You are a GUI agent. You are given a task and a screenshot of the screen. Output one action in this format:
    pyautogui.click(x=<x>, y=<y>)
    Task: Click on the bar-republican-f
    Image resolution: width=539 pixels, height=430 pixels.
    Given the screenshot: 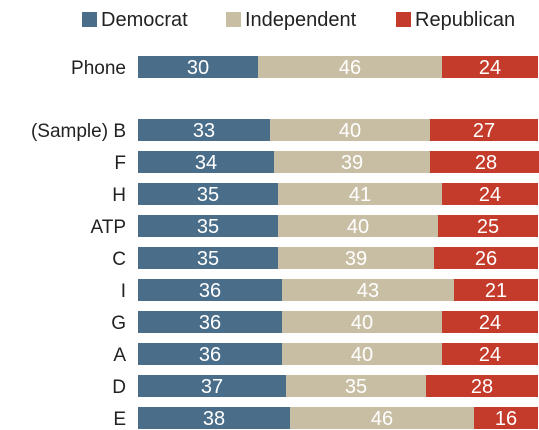 What is the action you would take?
    pyautogui.click(x=484, y=162)
    